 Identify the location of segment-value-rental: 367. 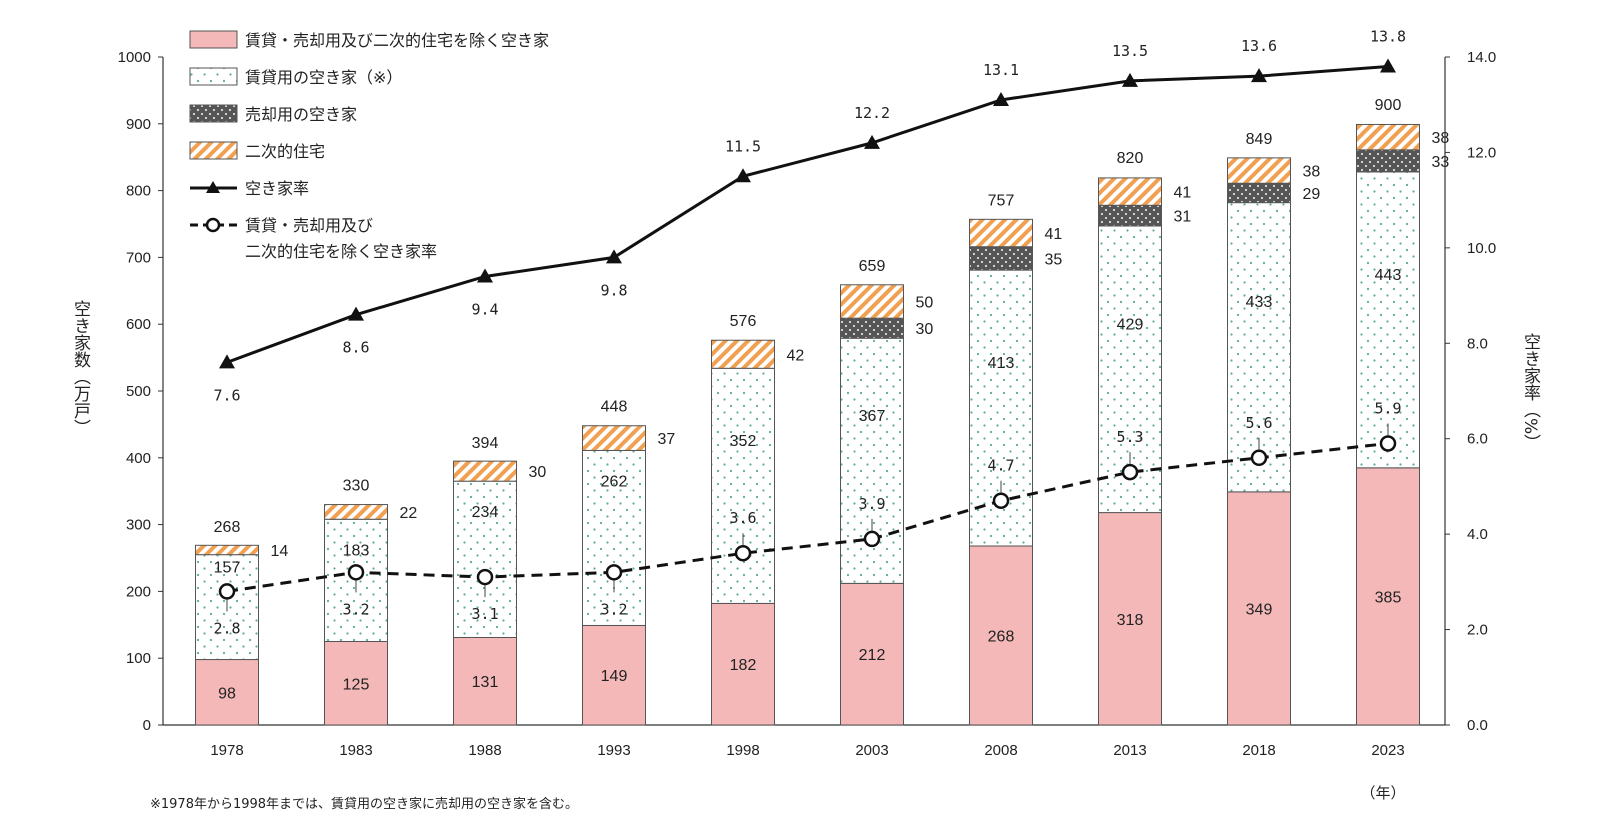
(872, 416).